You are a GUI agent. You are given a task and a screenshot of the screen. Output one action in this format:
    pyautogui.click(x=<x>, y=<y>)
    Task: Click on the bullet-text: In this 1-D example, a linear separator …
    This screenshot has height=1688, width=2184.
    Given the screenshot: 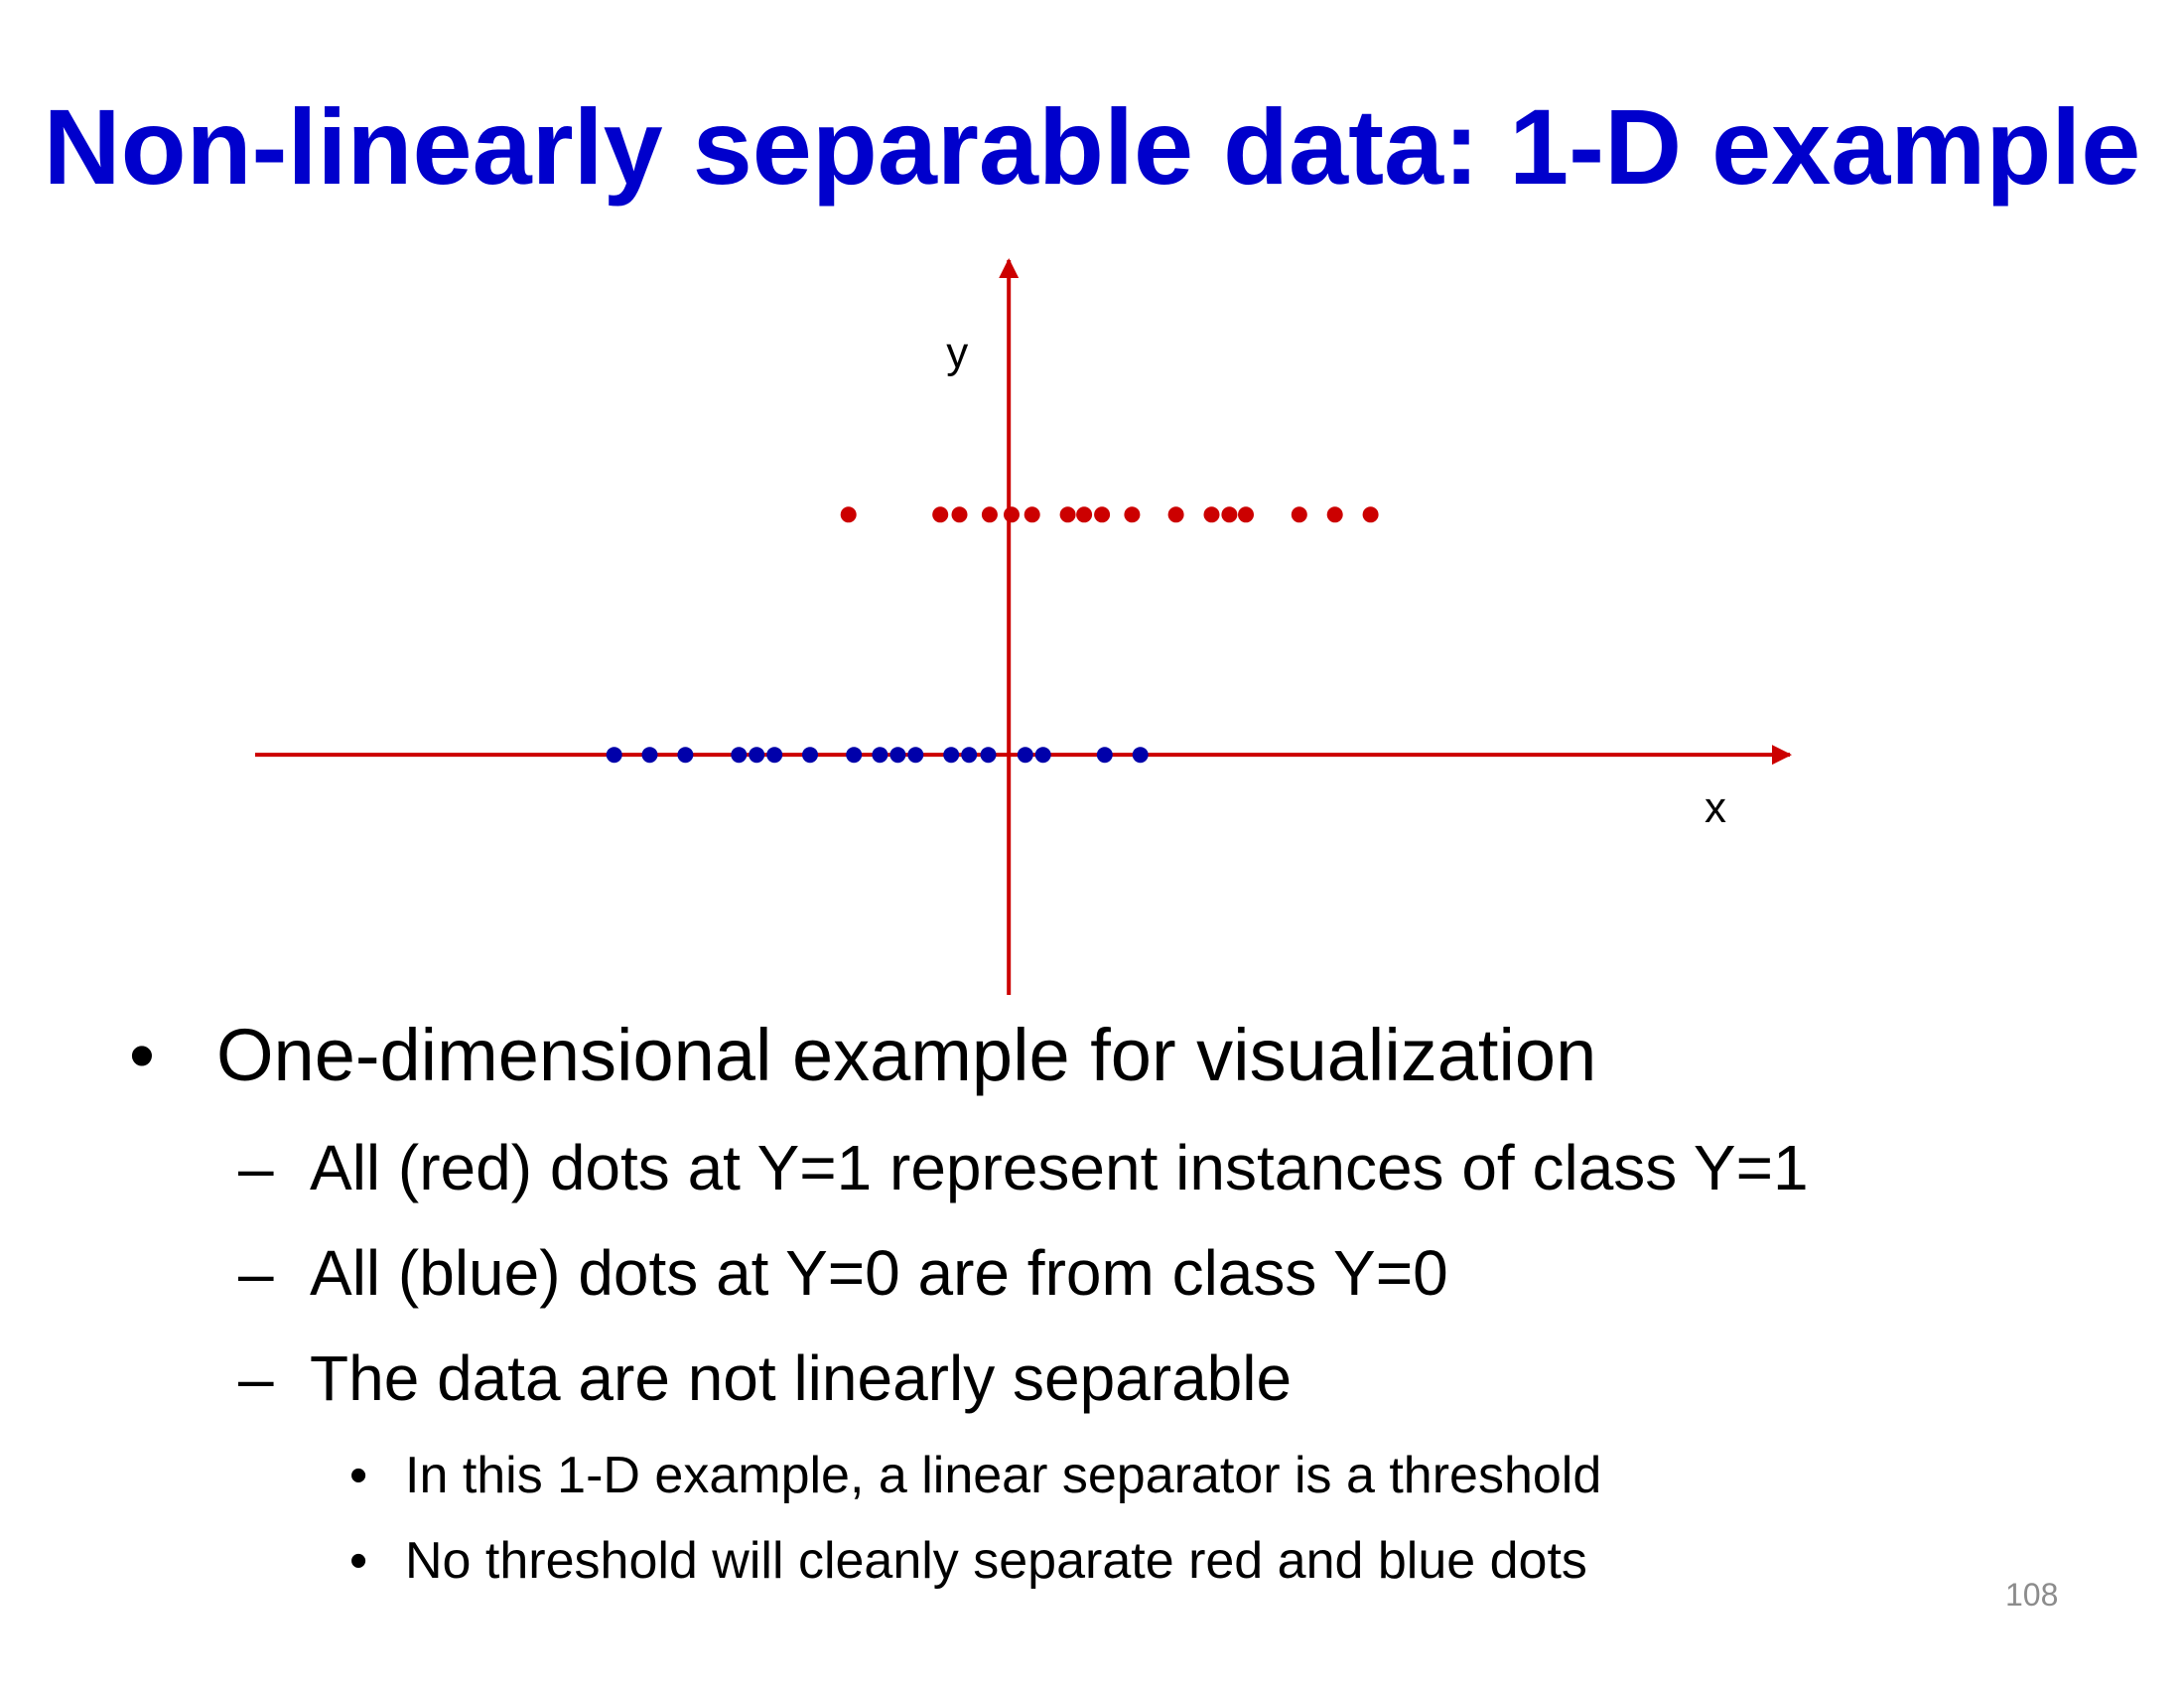 What is the action you would take?
    pyautogui.click(x=1003, y=1475)
    